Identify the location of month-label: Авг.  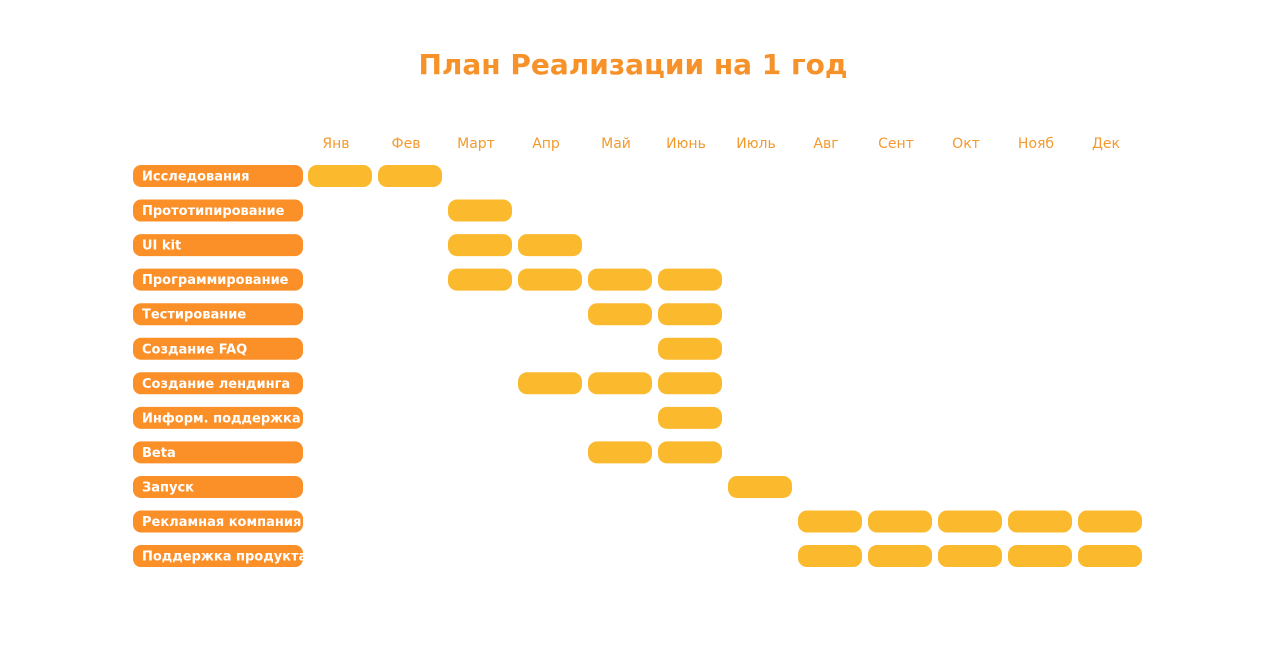
(825, 144).